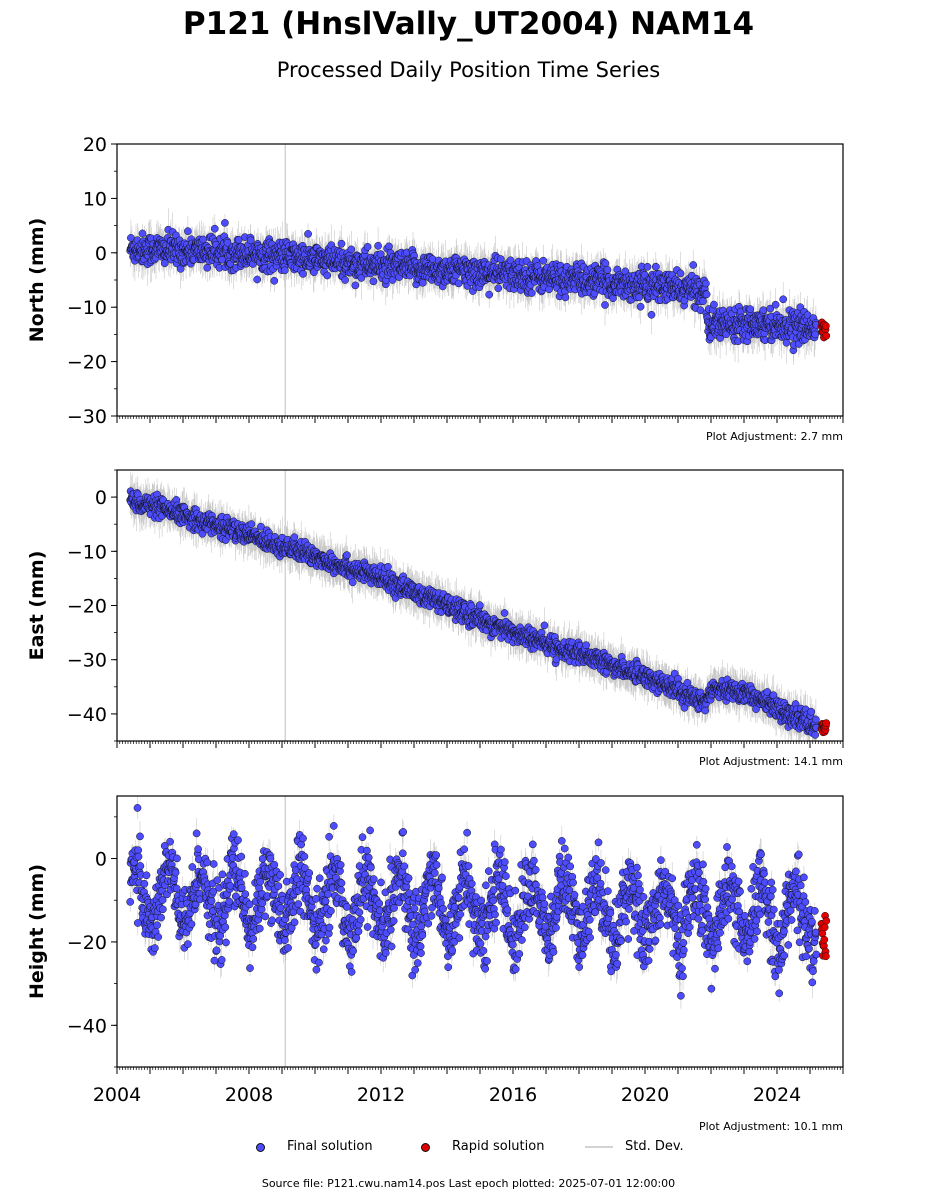 The image size is (937, 1200). Describe the element at coordinates (771, 761) in the screenshot. I see `plot-adjustment-label: Plot Adjustment: 14.1 mm` at that location.